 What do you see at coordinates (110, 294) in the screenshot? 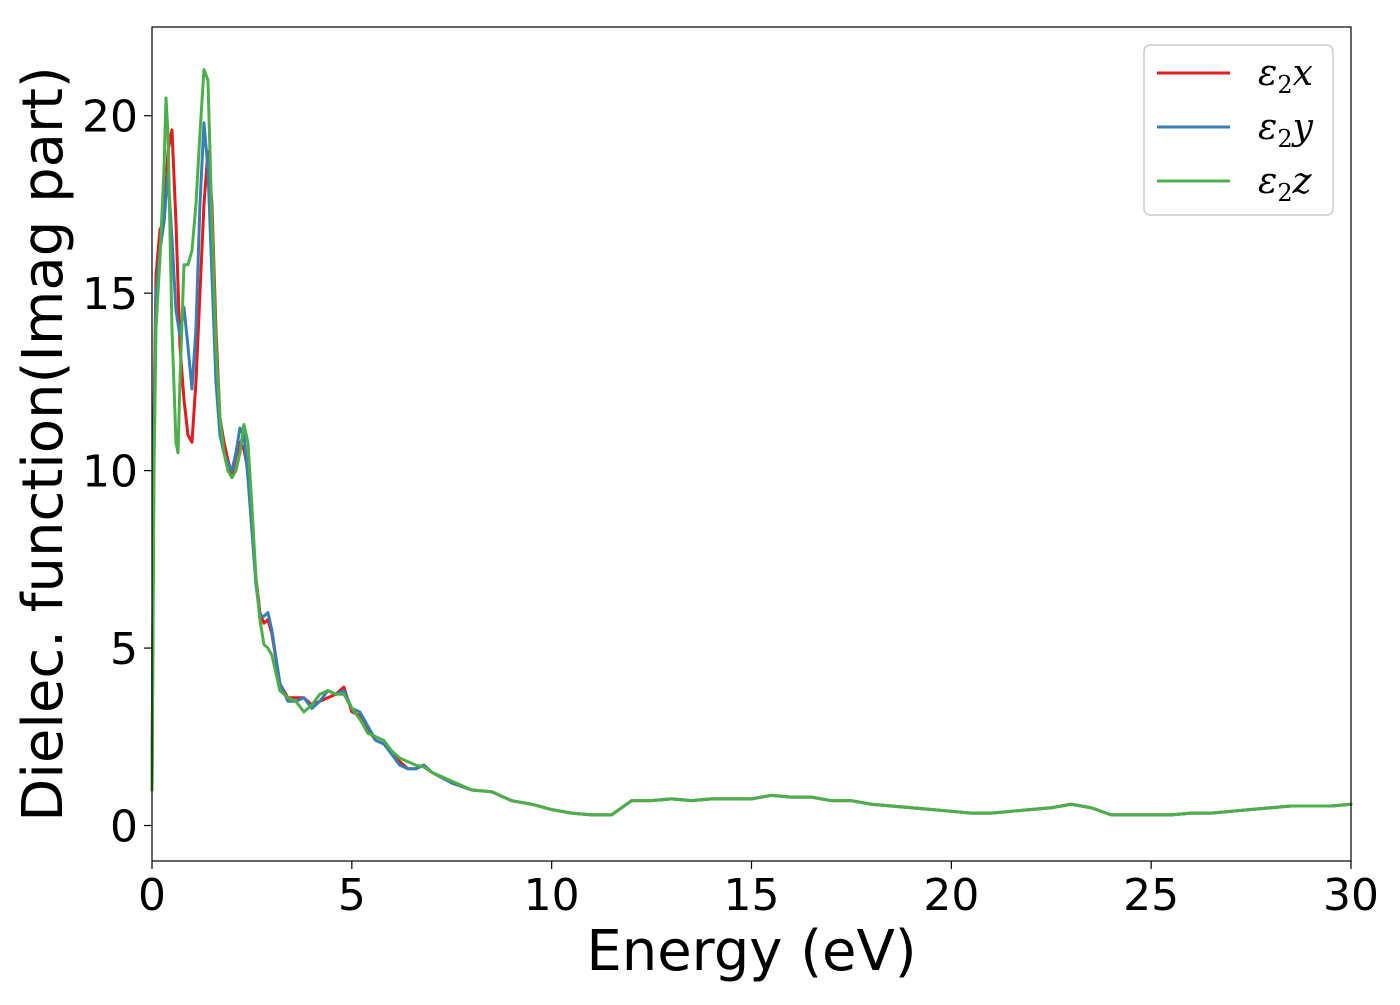
I see `y-tick-label: 15` at bounding box center [110, 294].